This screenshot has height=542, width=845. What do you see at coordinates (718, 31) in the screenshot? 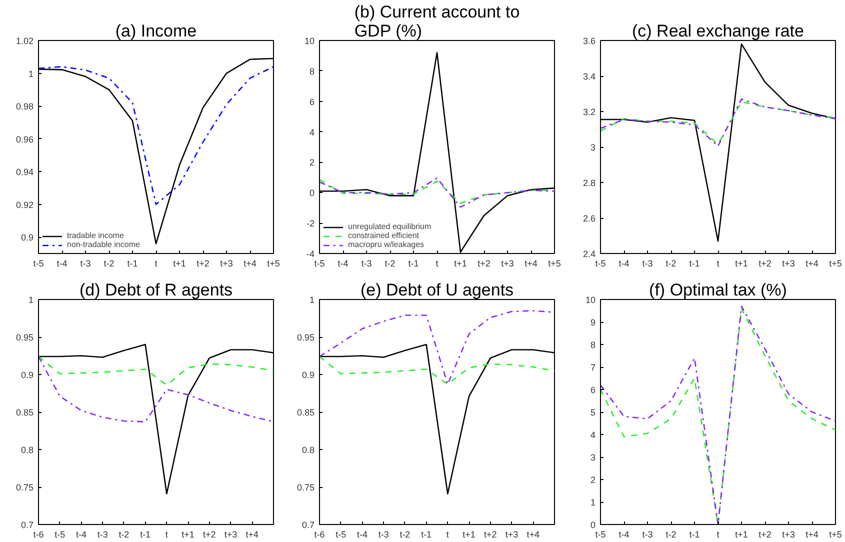
I see `chart-title: (c) Real exchange rate` at bounding box center [718, 31].